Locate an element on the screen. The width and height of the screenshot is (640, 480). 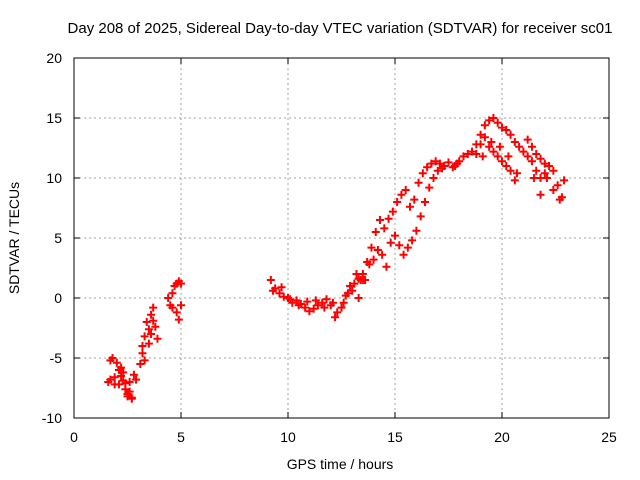
y-tick-label: -5 is located at coordinates (56, 358).